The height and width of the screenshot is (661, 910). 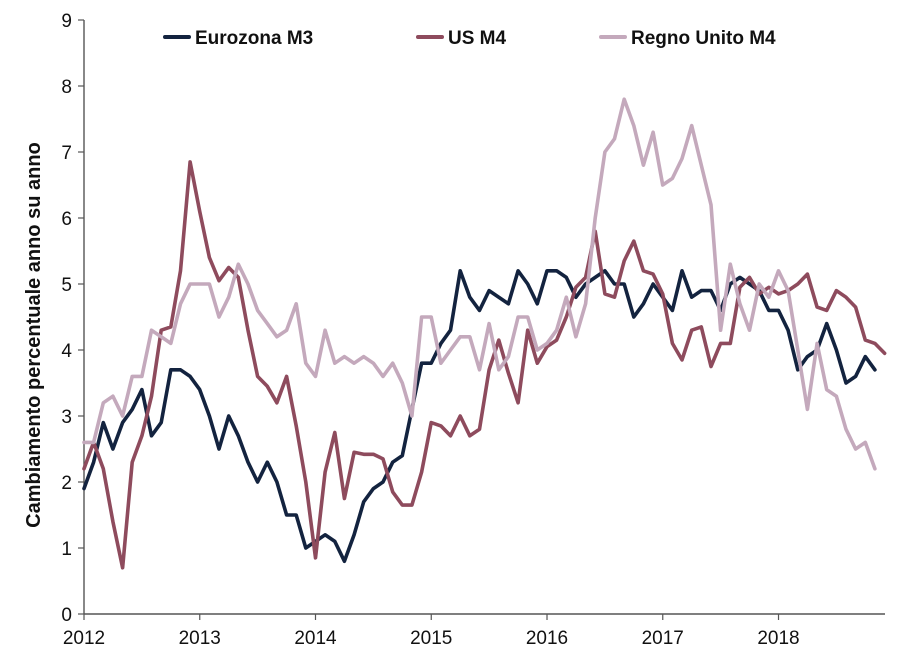 I want to click on x-axis-ticks: 2012 2013 2014 2015 2016 2017 2018, so click(x=431, y=631).